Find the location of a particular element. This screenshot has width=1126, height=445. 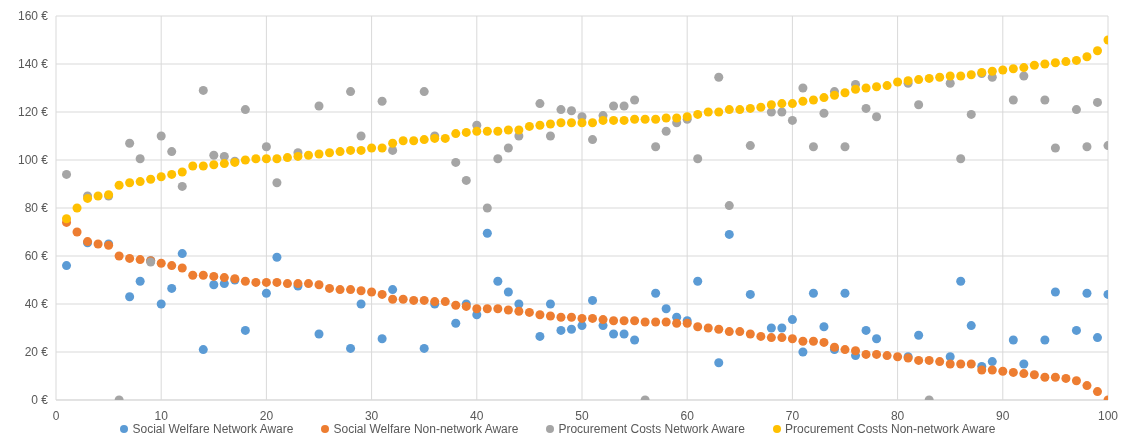

x-tick-label: 90 is located at coordinates (1003, 416).